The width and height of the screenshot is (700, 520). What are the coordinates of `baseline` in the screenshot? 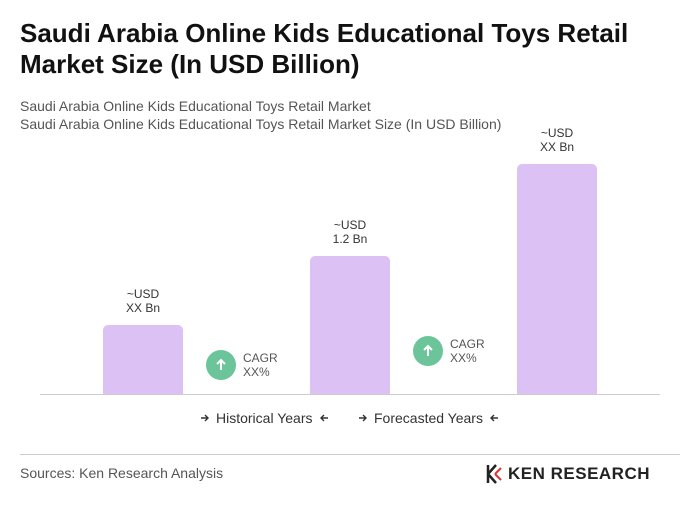 It's located at (350, 394).